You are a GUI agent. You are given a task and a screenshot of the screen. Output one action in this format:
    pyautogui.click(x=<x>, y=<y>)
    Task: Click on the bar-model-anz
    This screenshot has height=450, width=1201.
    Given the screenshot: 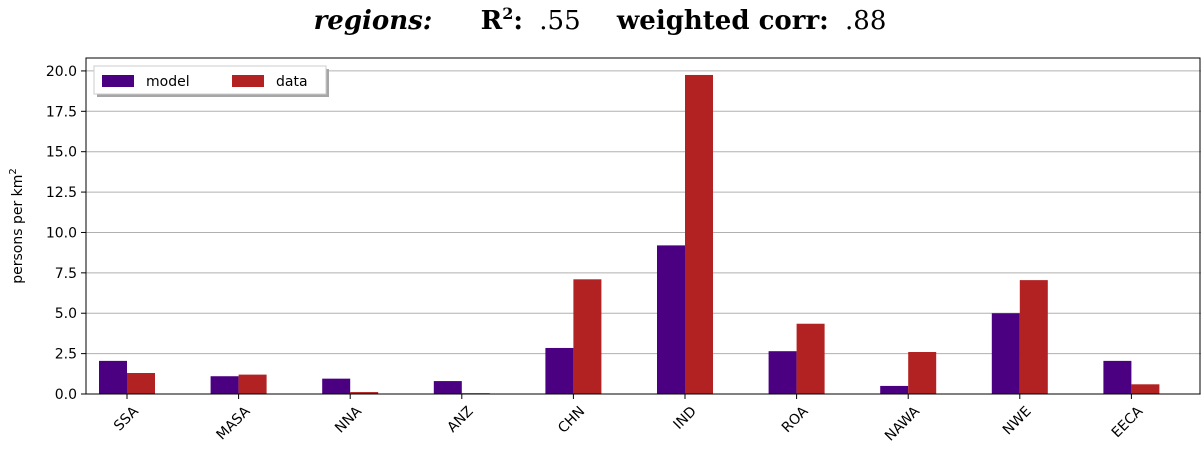 What is the action you would take?
    pyautogui.click(x=447, y=387)
    